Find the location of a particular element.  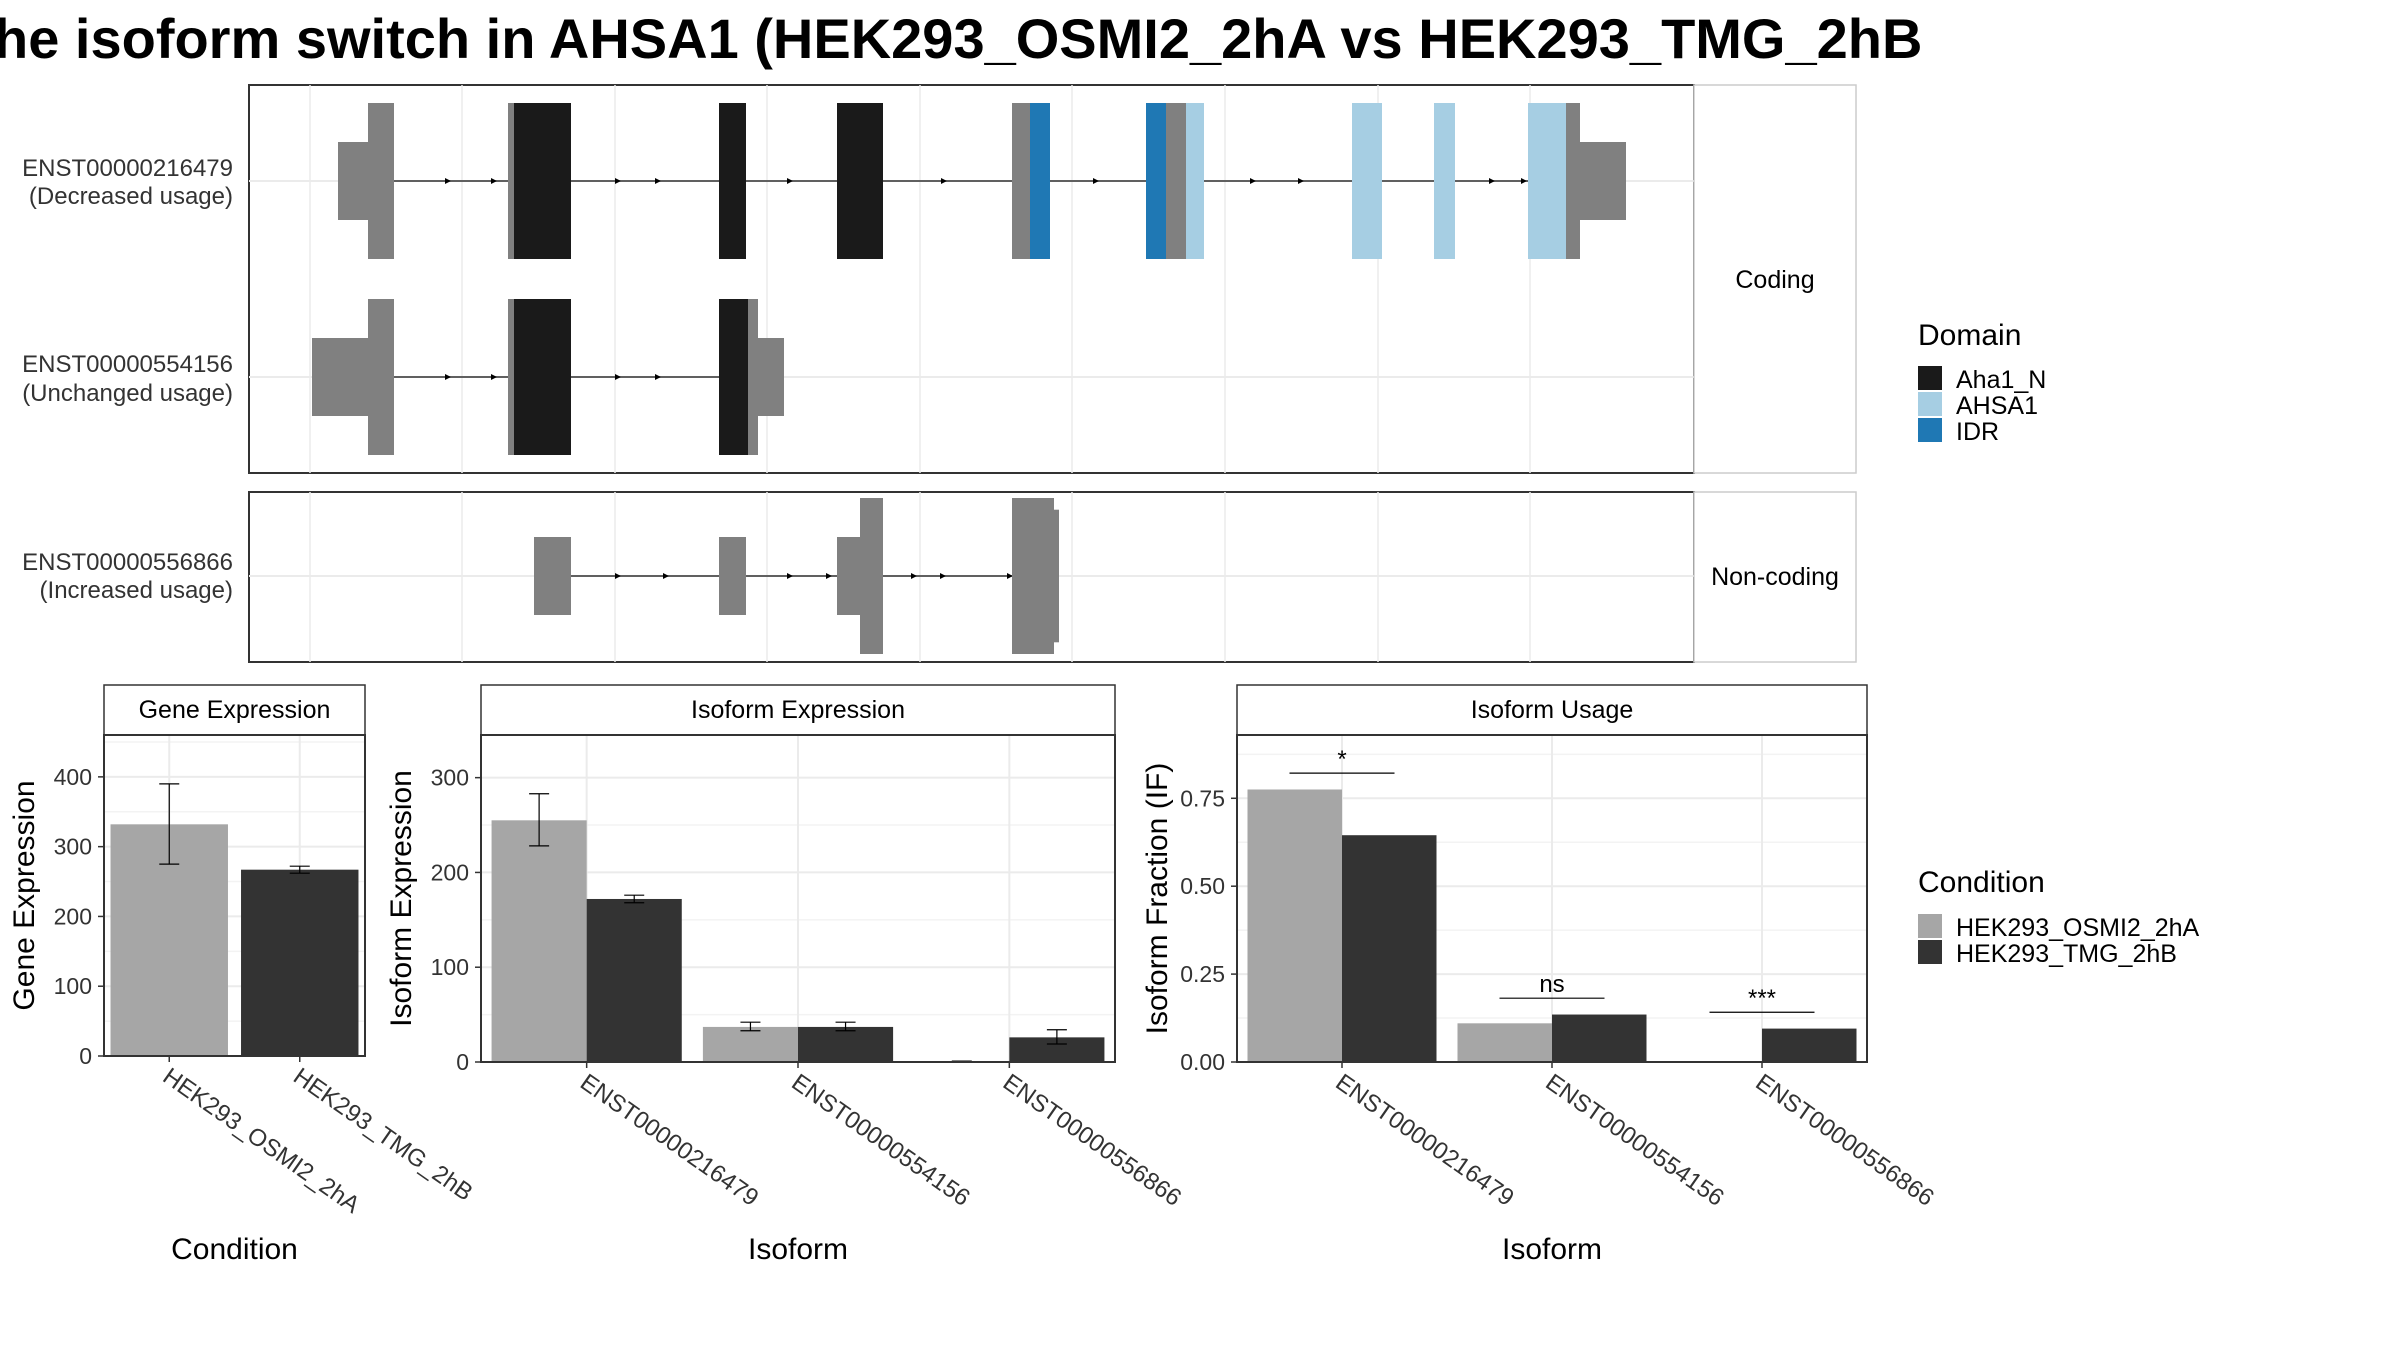

x-tick-label: ENST00000556866 is located at coordinates (1092, 1140).